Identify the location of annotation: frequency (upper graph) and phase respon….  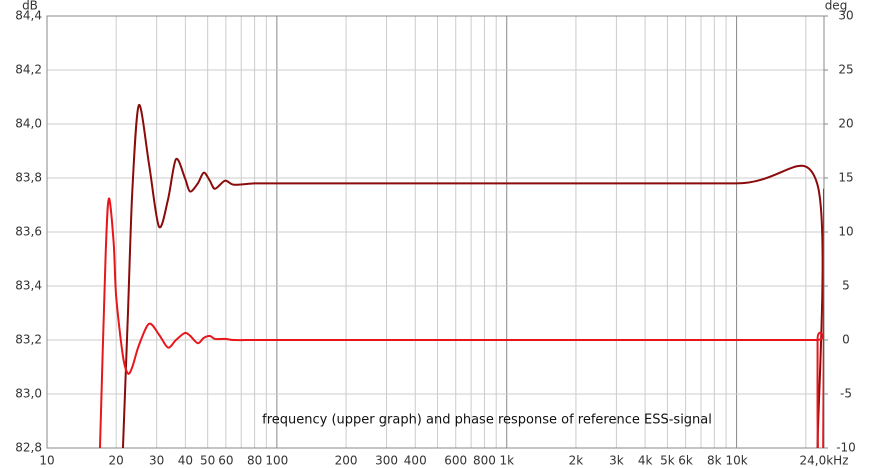
(487, 420).